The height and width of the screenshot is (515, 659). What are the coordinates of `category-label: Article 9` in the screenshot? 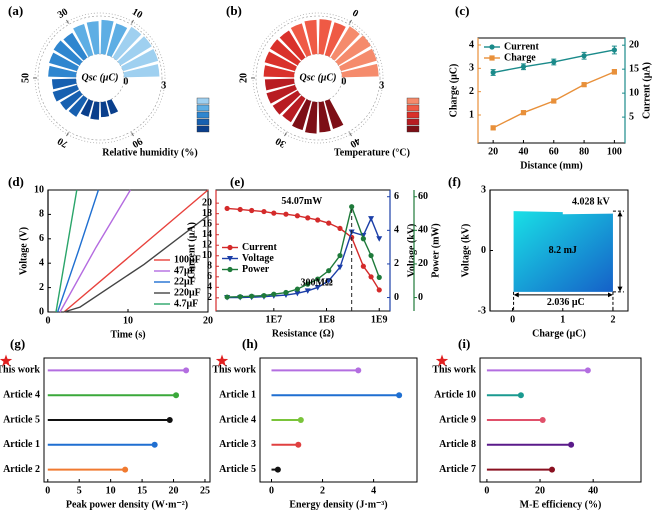 It's located at (457, 419).